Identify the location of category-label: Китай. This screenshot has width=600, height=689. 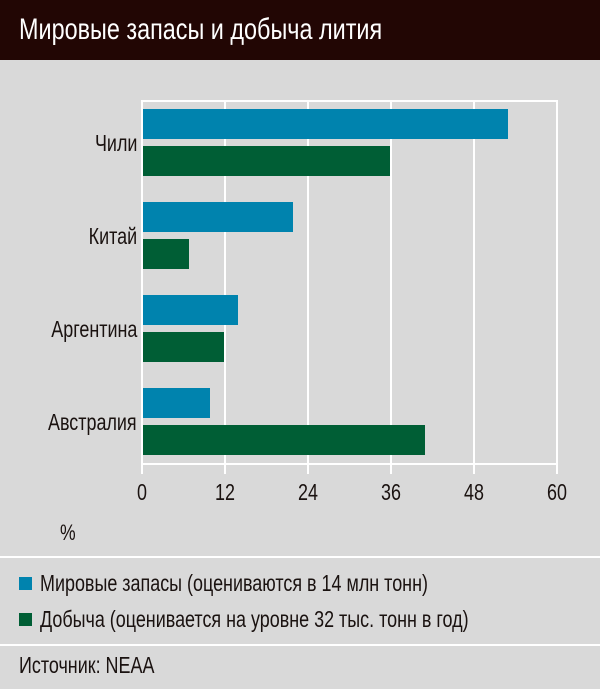
(112, 235).